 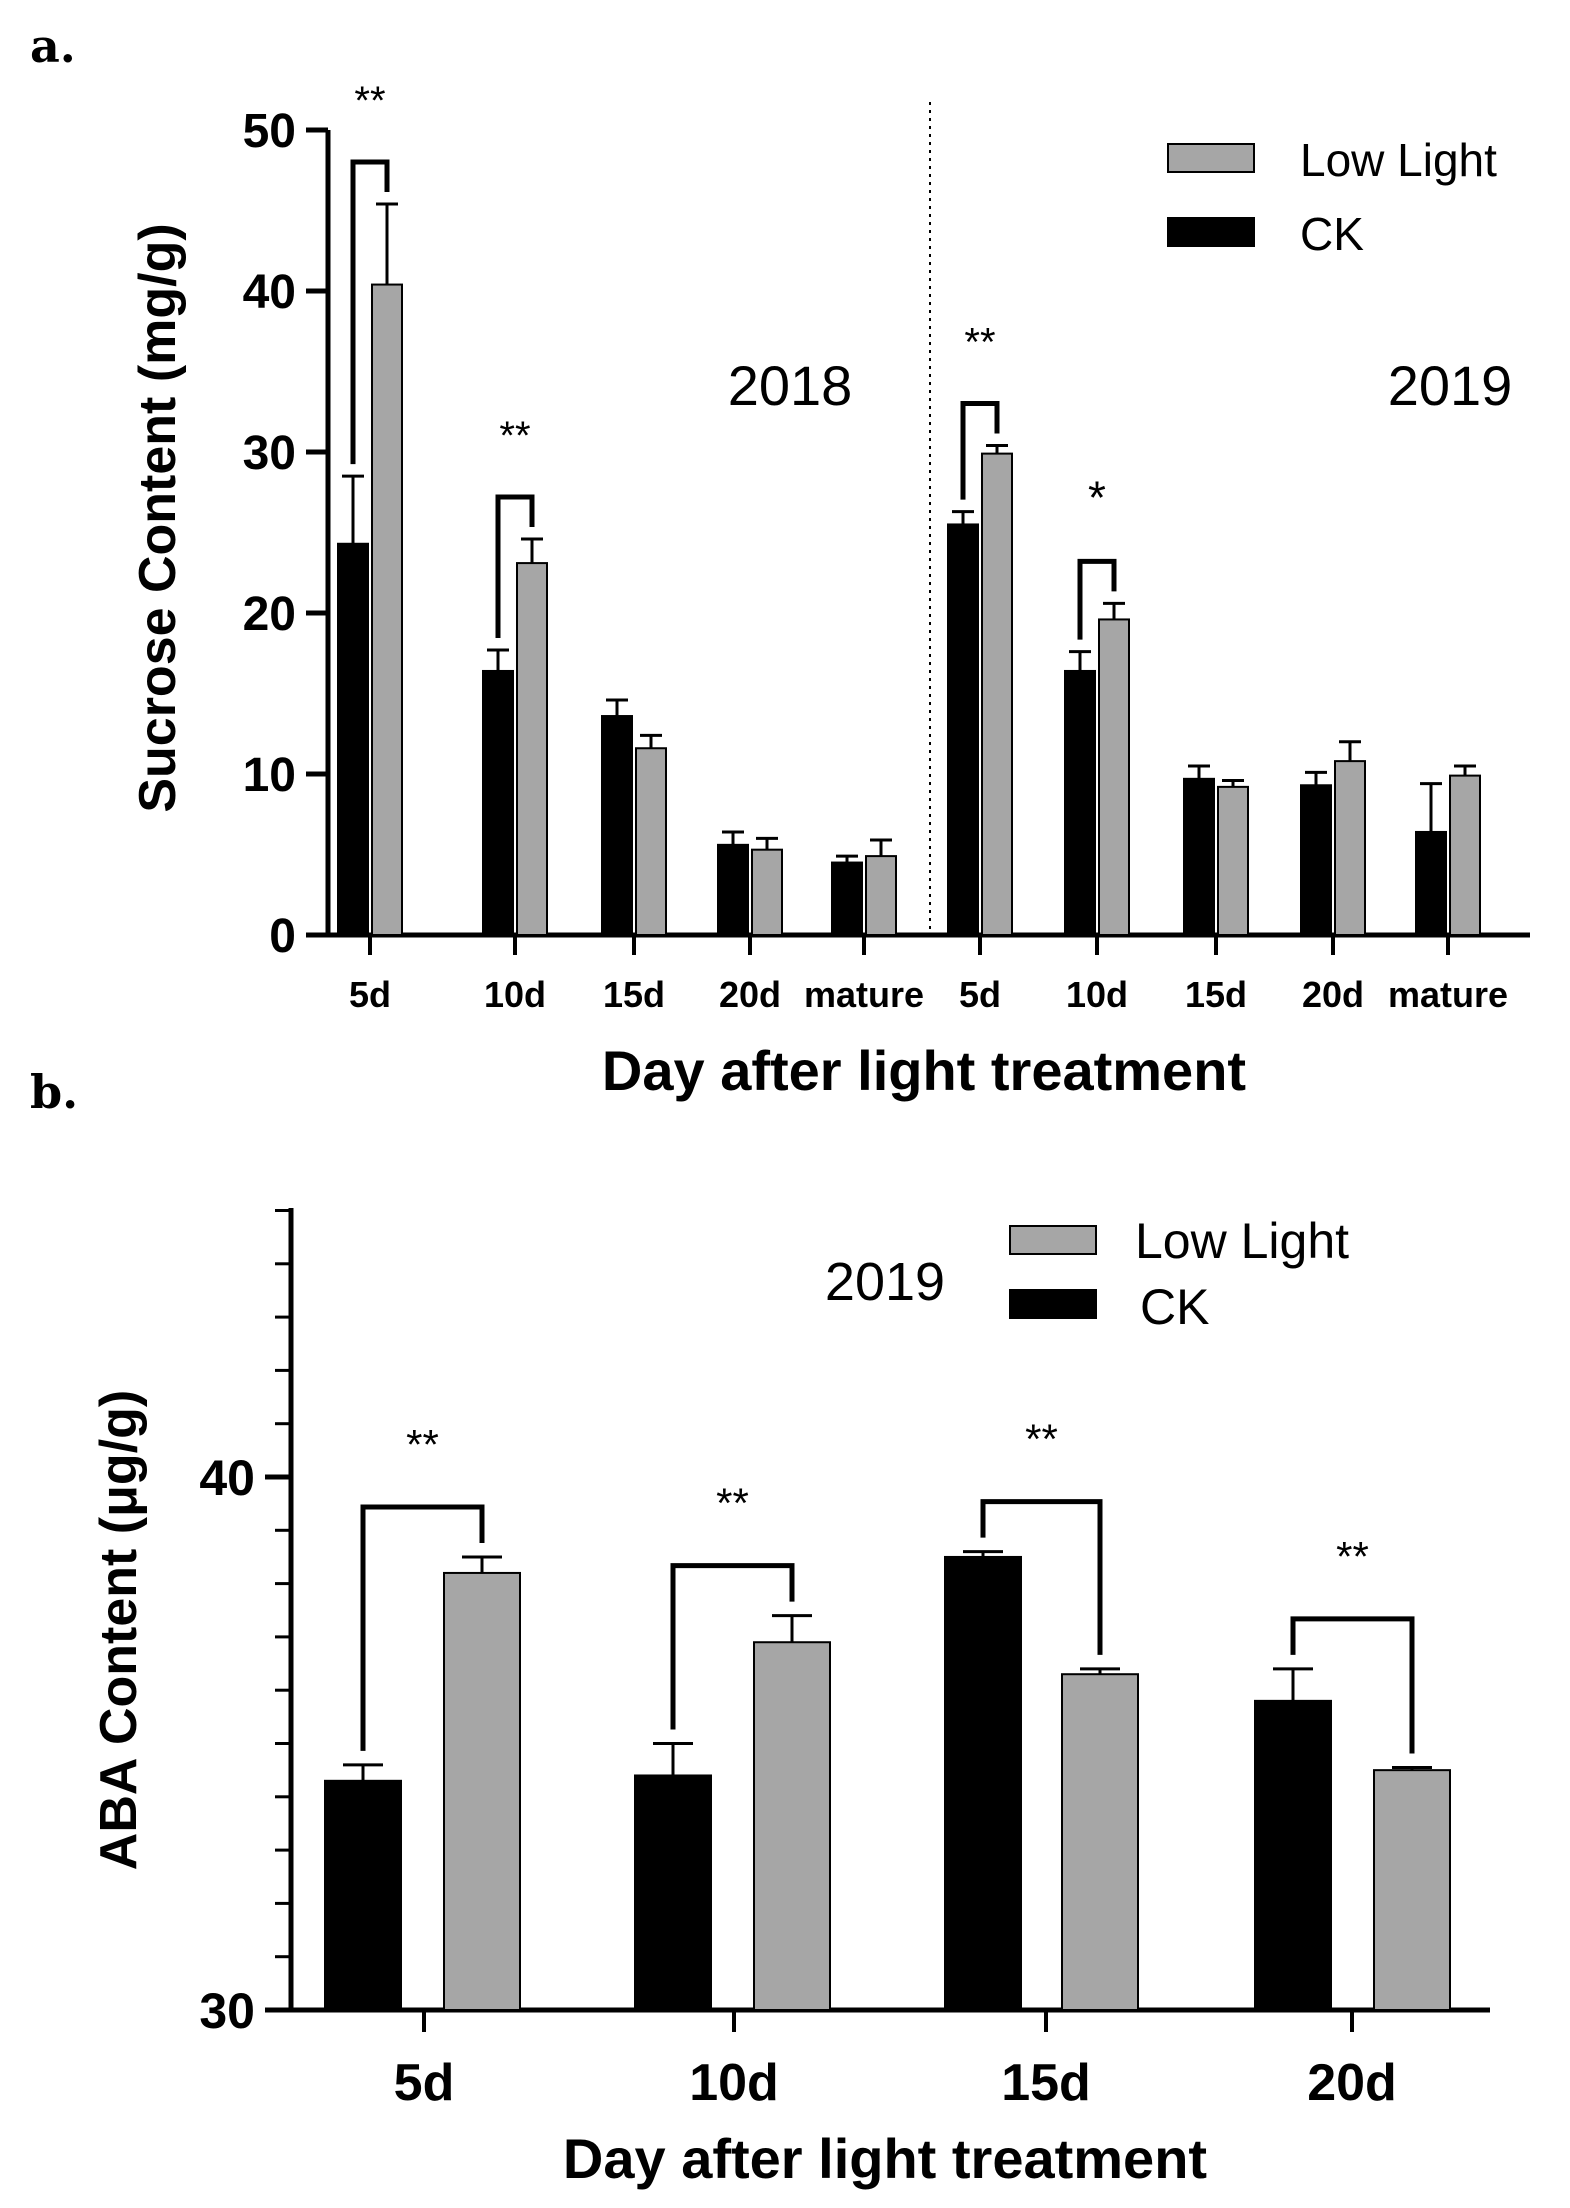 What do you see at coordinates (924, 1070) in the screenshot?
I see `chart-a-x-axis-title: Day after light treatment` at bounding box center [924, 1070].